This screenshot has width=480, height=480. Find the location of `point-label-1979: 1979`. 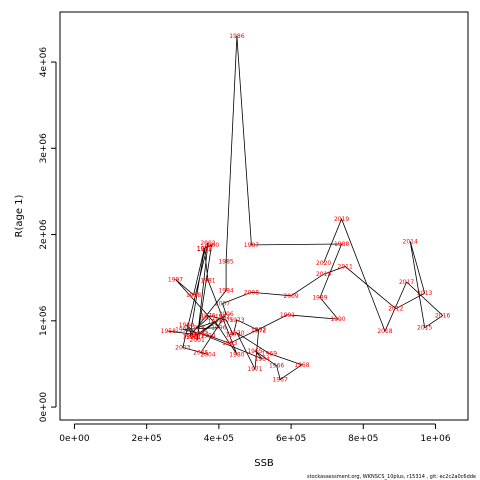

point-label-1979: 1979 is located at coordinates (215, 322).